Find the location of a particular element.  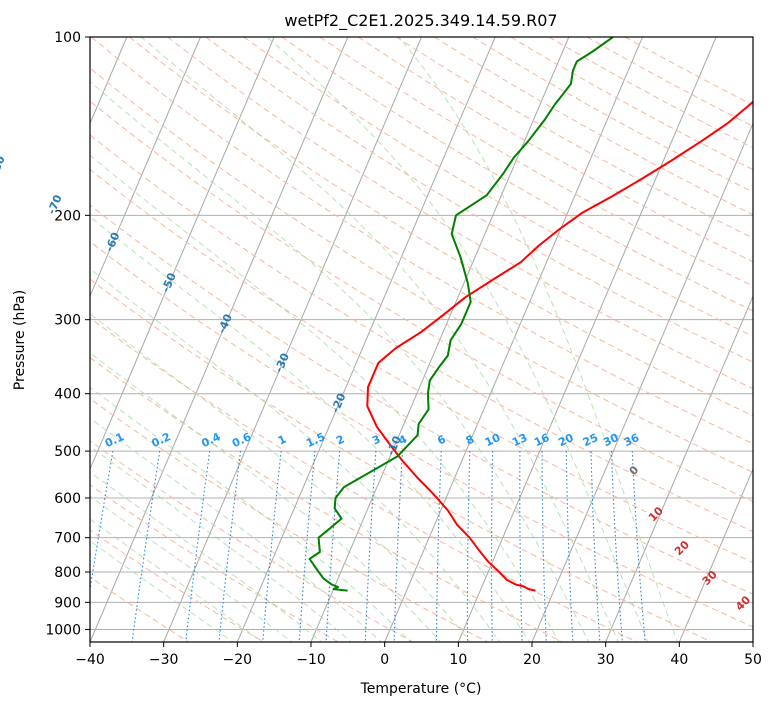

x-tick-label: 0 is located at coordinates (384, 660).